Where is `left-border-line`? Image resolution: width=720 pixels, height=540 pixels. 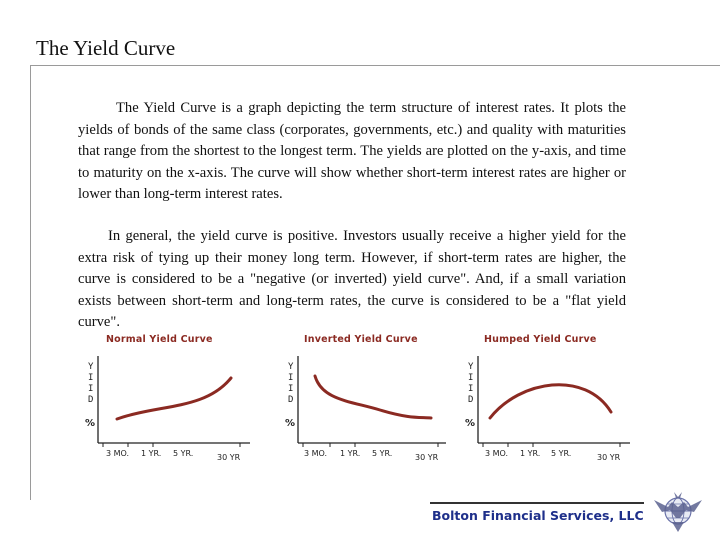
left-border-line is located at coordinates (30, 282).